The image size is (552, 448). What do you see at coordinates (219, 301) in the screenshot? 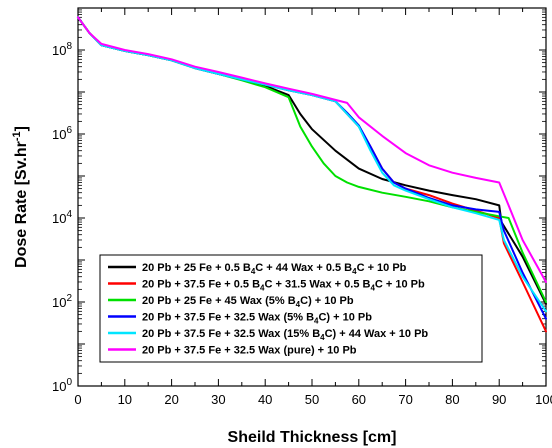
I see `legend-label-part: 20 Pb + 25 Fe + 45 Wax (5% B` at bounding box center [219, 301].